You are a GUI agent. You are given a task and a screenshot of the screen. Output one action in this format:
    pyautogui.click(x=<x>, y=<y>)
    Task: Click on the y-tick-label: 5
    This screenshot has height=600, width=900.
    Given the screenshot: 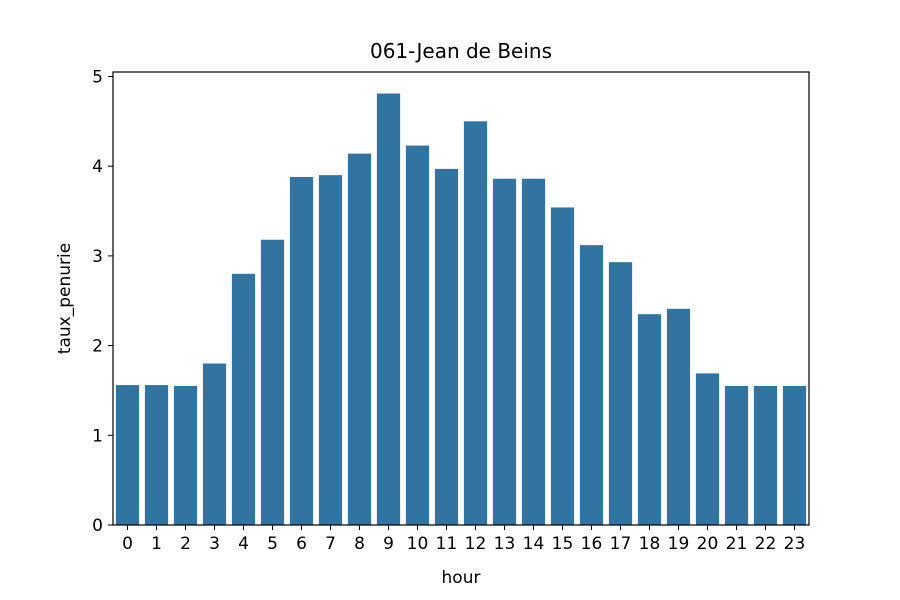 What is the action you would take?
    pyautogui.click(x=97, y=77)
    